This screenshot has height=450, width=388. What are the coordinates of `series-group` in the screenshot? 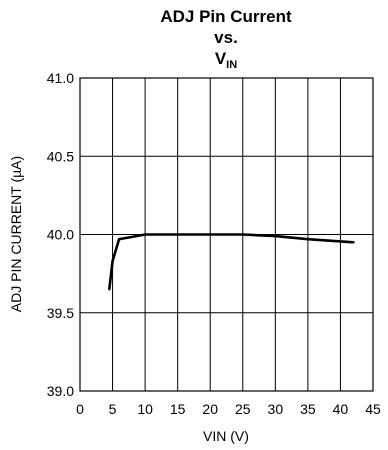 It's located at (231, 262).